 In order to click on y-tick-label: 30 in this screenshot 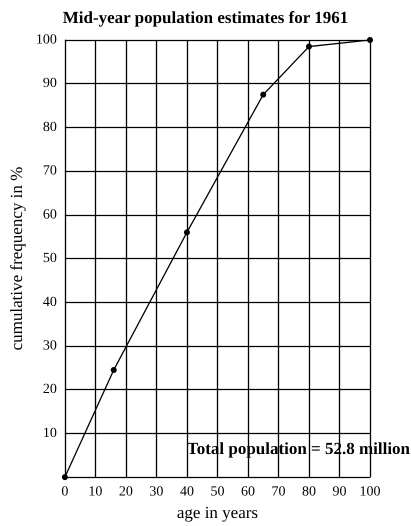, I will do `click(49, 346)`.